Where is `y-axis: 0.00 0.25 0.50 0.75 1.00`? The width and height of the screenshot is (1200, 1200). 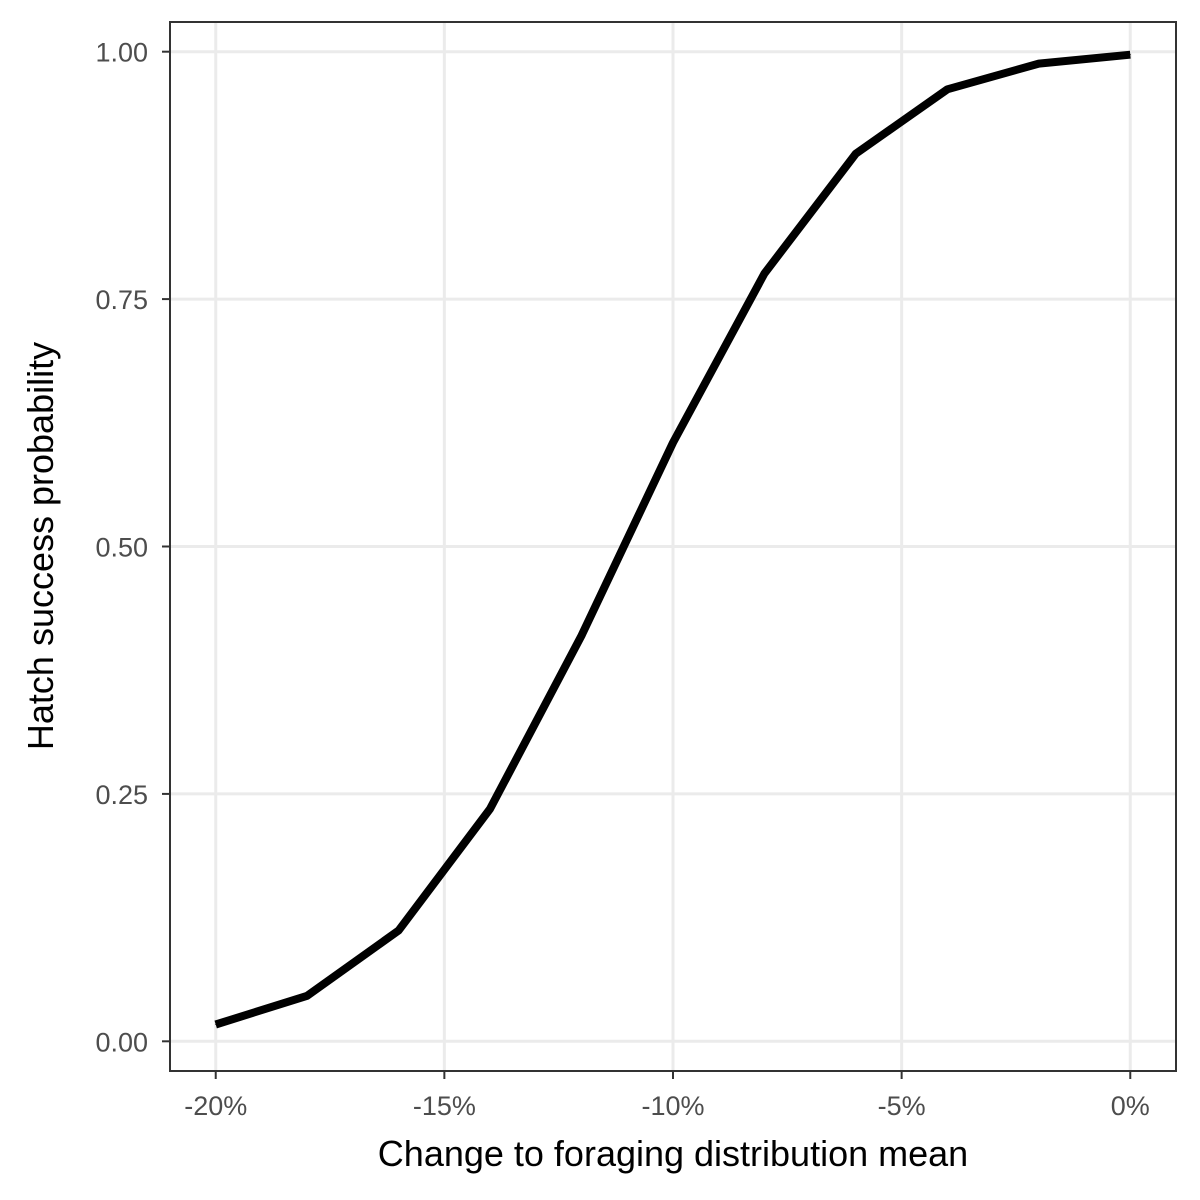
y-axis: 0.00 0.25 0.50 0.75 1.00 is located at coordinates (132, 547).